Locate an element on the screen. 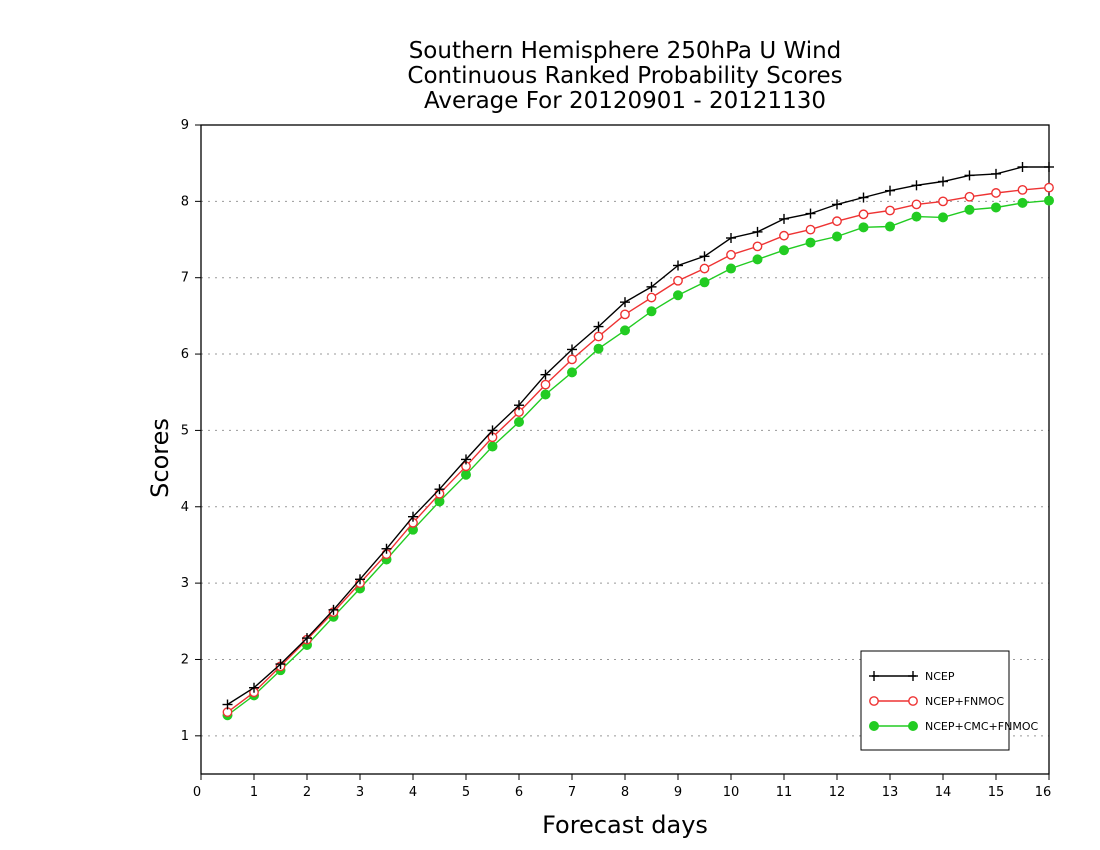  x-tick-label: 13 is located at coordinates (890, 792).